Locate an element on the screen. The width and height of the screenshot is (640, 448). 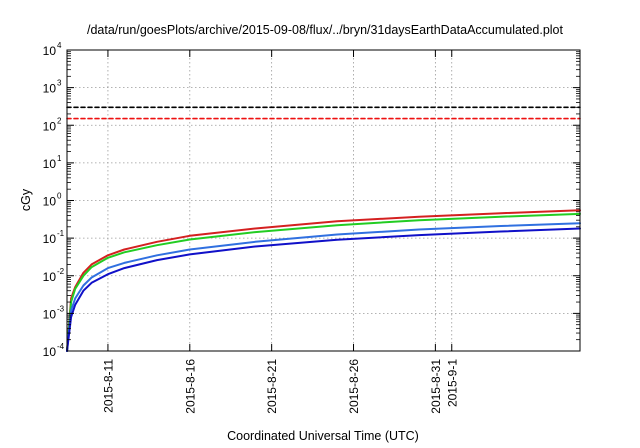
y-tick-exponent: -4 is located at coordinates (61, 346).